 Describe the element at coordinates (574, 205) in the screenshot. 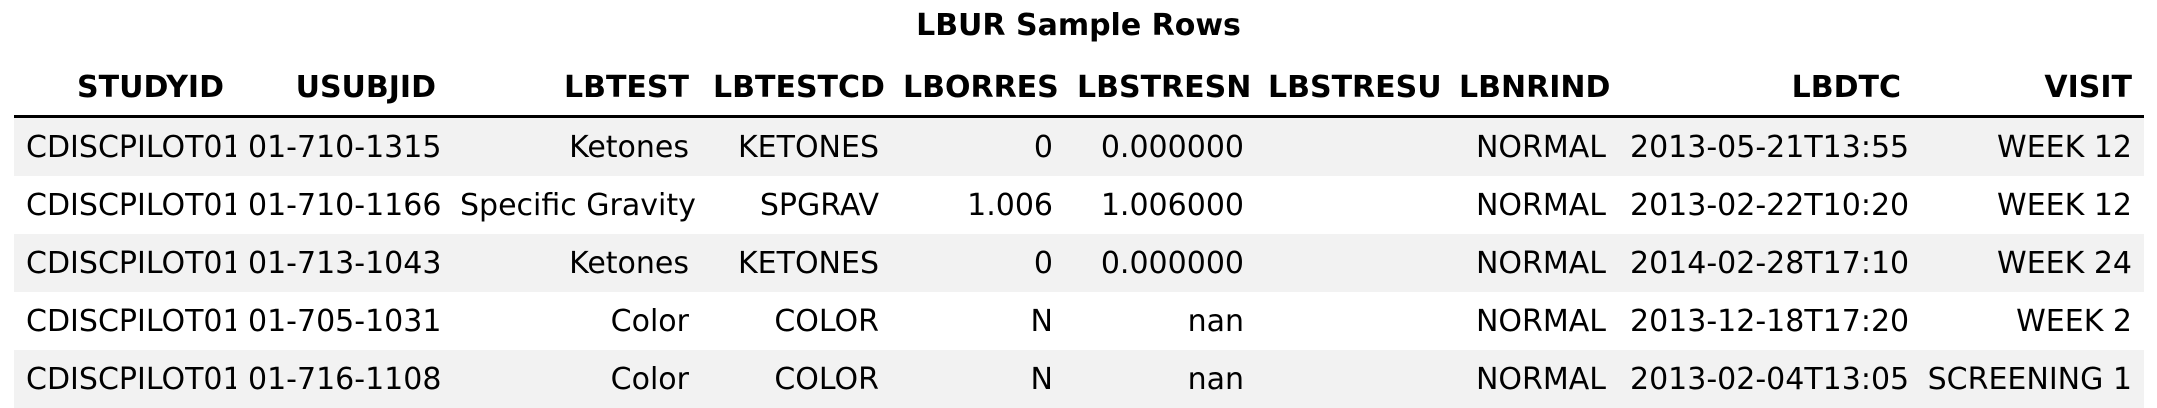

I see `cell-lbtest: Specific Gravity` at that location.